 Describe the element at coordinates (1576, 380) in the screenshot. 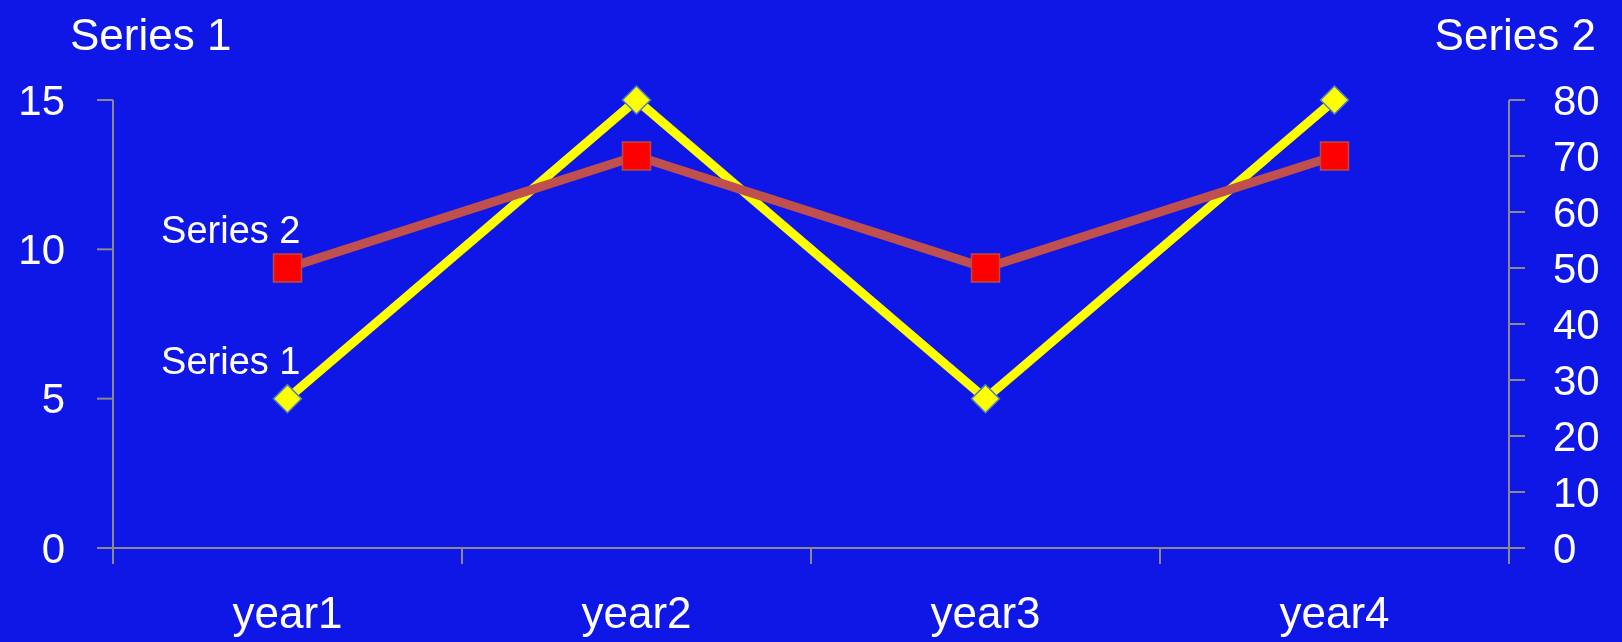

I see `y2-tick-label: 30` at that location.